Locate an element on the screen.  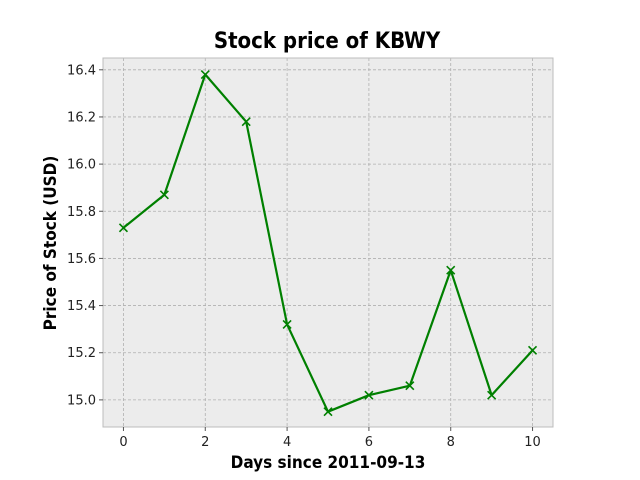
chart-title: Stock price of KBWY is located at coordinates (327, 41).